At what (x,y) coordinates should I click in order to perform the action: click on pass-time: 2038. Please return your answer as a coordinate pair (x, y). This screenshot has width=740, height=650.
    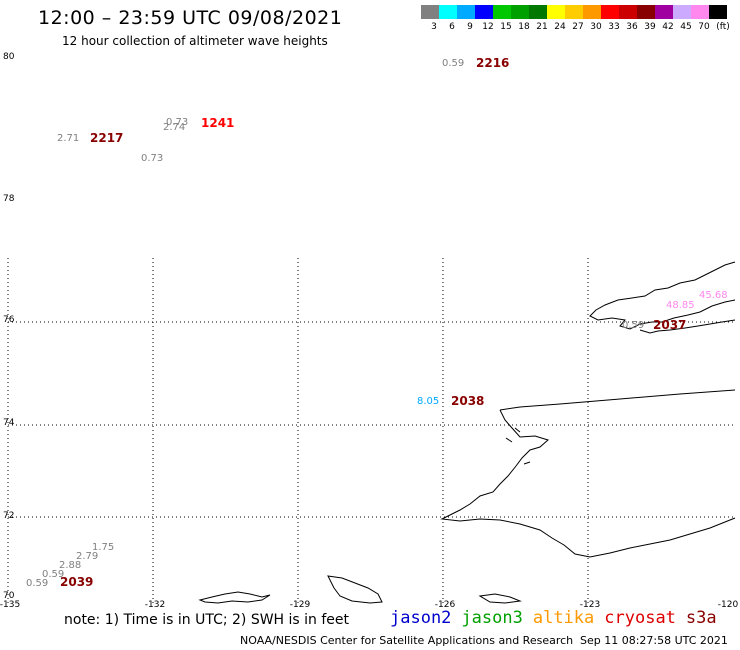
    Looking at the image, I should click on (468, 401).